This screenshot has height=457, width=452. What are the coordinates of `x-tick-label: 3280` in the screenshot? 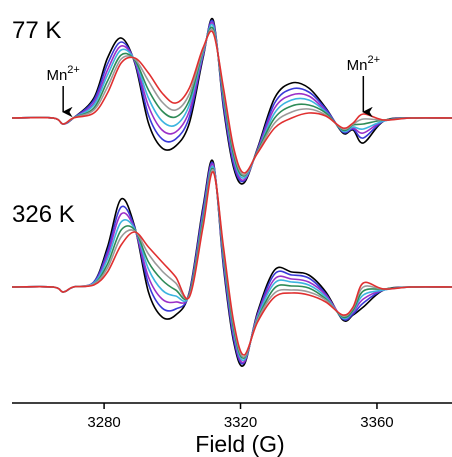 It's located at (103, 422).